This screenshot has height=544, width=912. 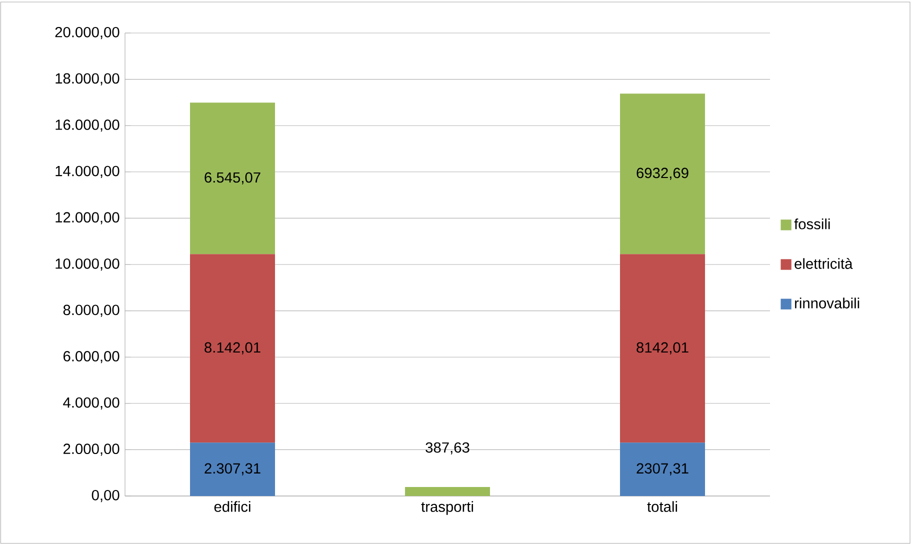 I want to click on legend-label: fossili, so click(x=812, y=224).